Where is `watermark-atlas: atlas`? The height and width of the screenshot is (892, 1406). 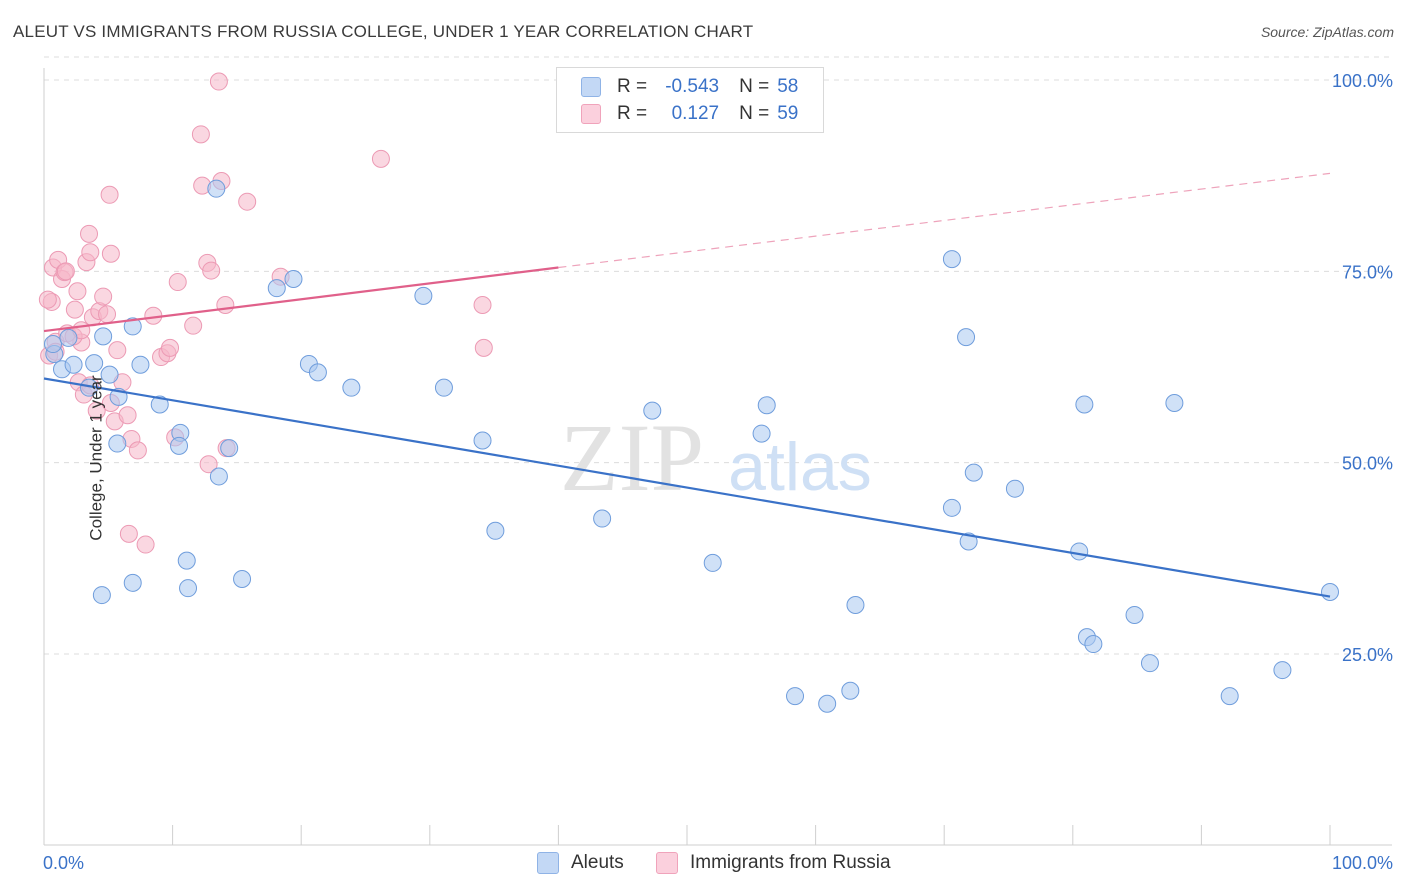 watermark-atlas: atlas is located at coordinates (800, 467).